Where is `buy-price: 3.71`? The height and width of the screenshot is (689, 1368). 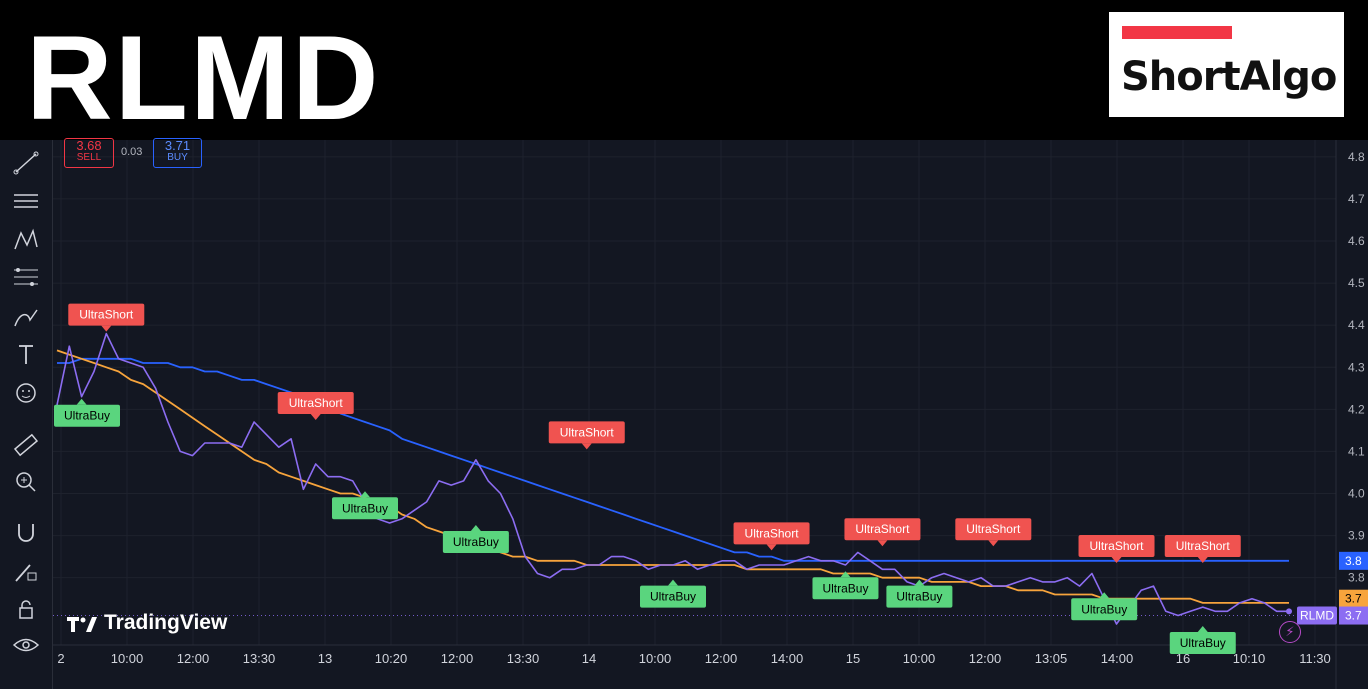
buy-price: 3.71 is located at coordinates (177, 145).